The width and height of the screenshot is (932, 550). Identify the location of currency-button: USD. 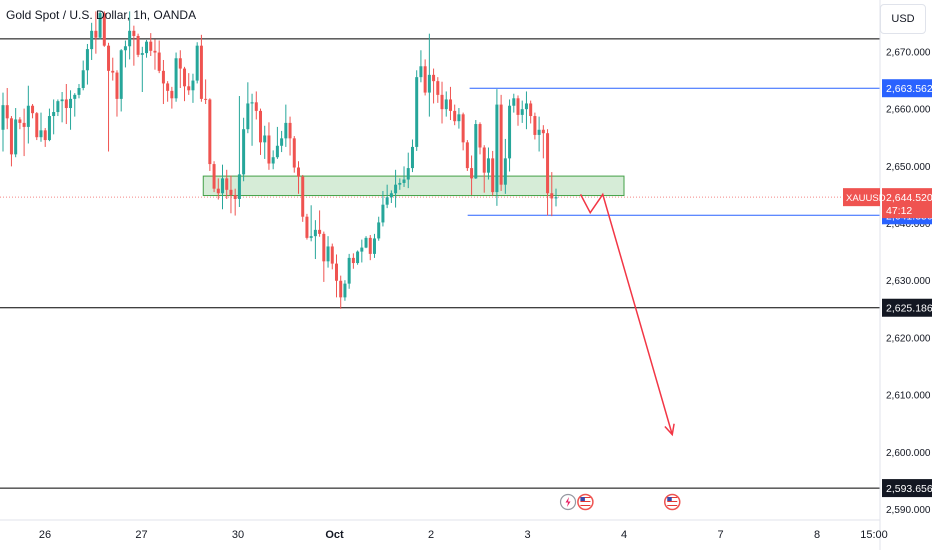
(903, 19).